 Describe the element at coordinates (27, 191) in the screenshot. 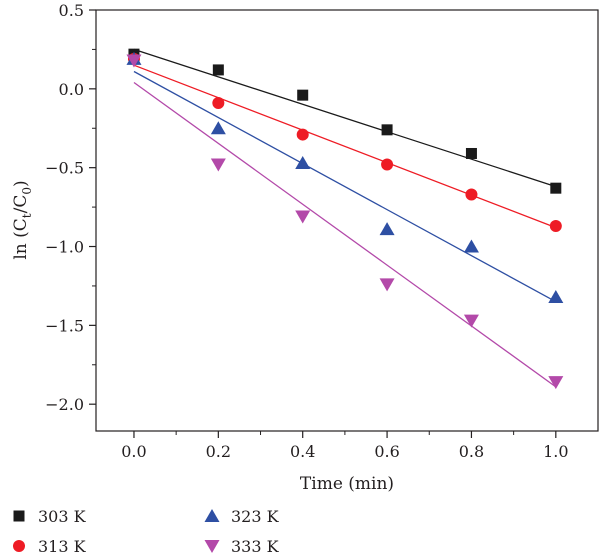

I see `y-axis-title-sub-0: 0` at that location.